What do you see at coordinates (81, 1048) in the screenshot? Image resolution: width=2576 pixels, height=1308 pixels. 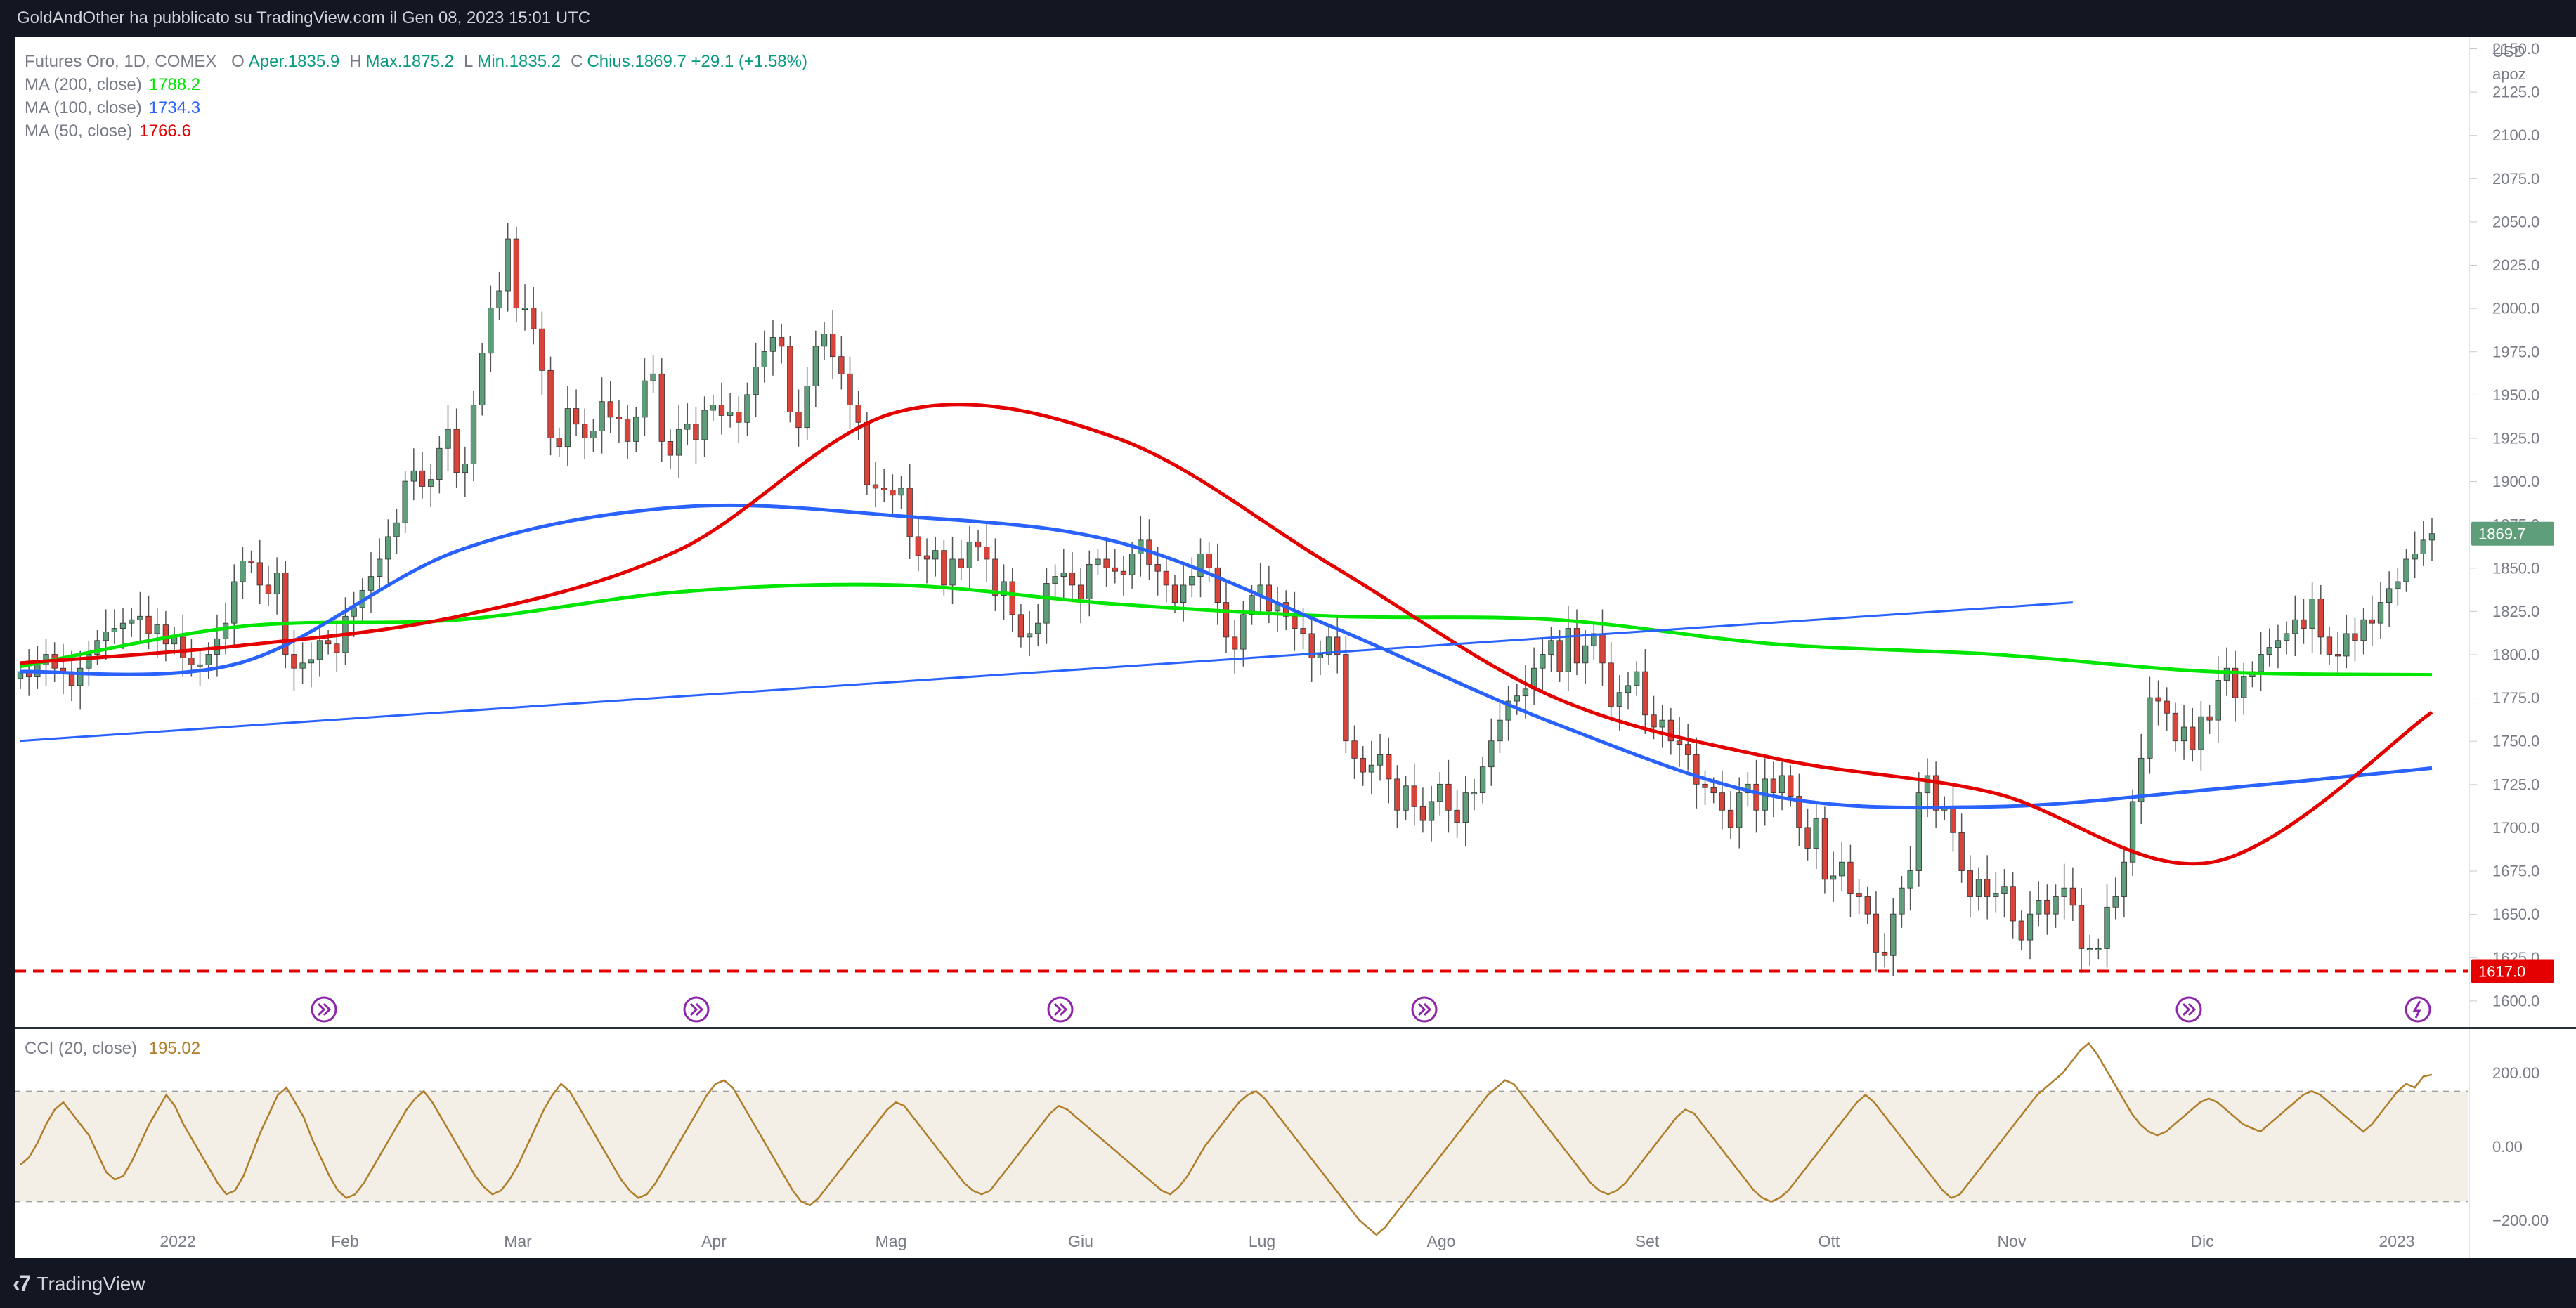 I see `cci-label: CCI (20, close)` at bounding box center [81, 1048].